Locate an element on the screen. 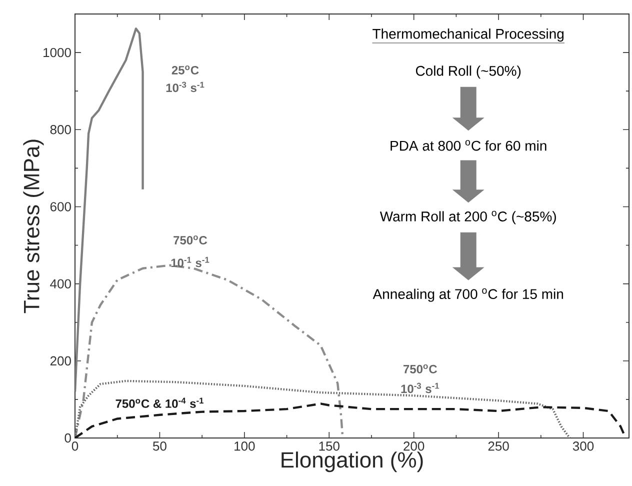  y-tick-label: 0 is located at coordinates (67, 438).